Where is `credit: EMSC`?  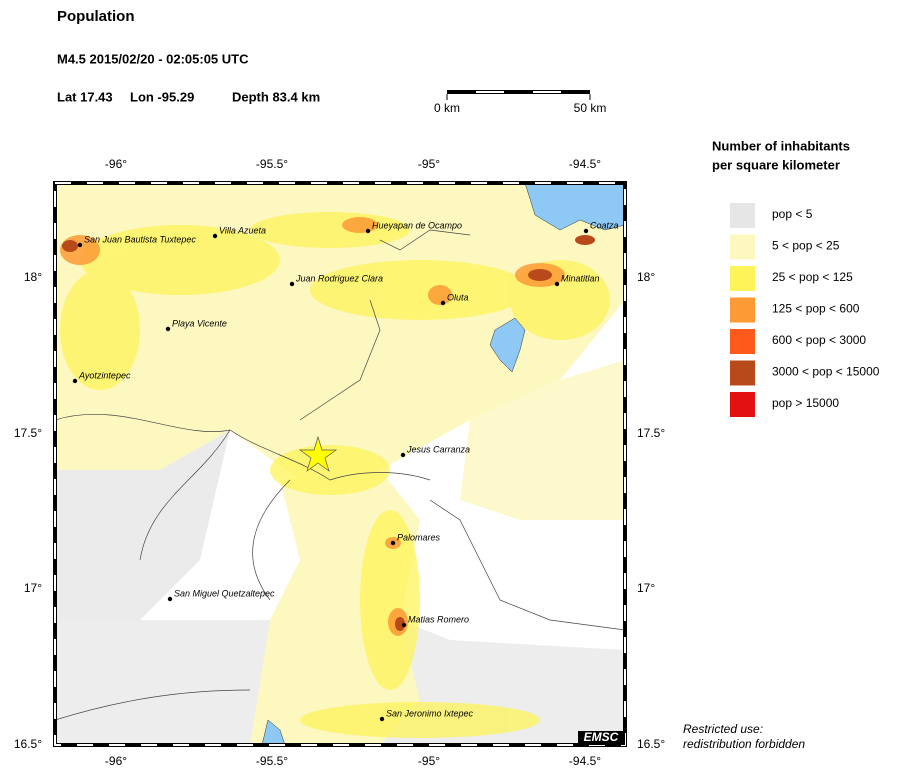
credit: EMSC is located at coordinates (601, 737).